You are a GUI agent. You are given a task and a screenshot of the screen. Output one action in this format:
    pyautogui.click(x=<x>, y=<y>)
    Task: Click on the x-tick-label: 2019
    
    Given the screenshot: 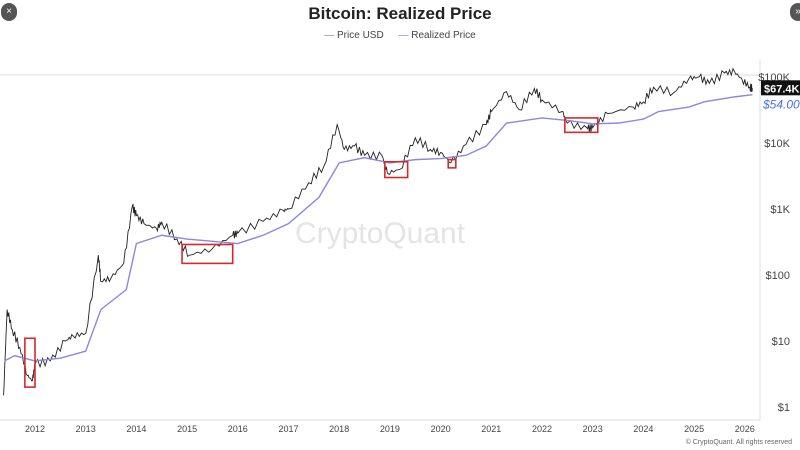 What is the action you would take?
    pyautogui.click(x=390, y=429)
    